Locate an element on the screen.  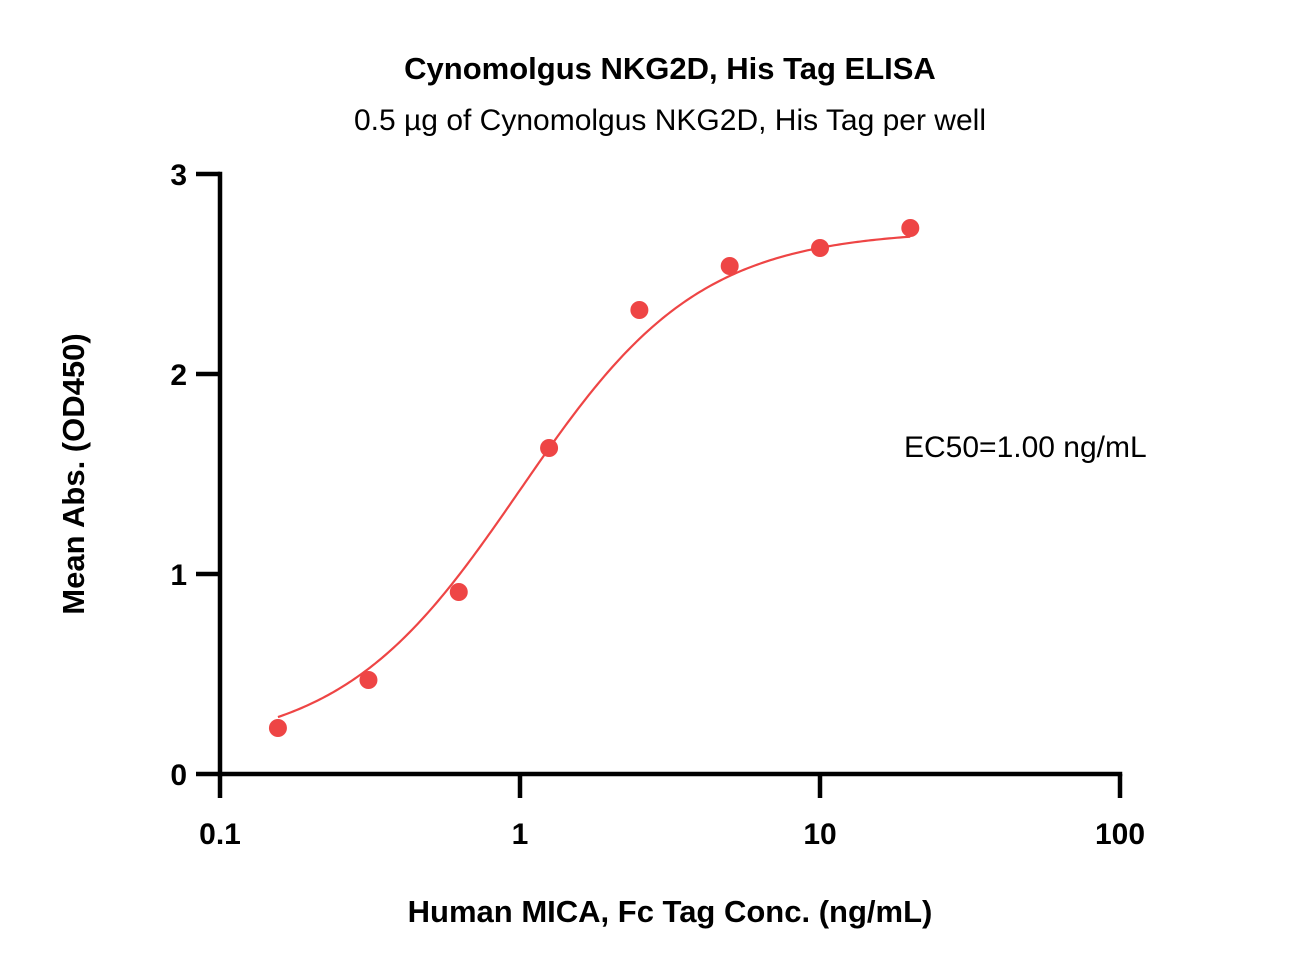
x-tick-label: 1 is located at coordinates (520, 834).